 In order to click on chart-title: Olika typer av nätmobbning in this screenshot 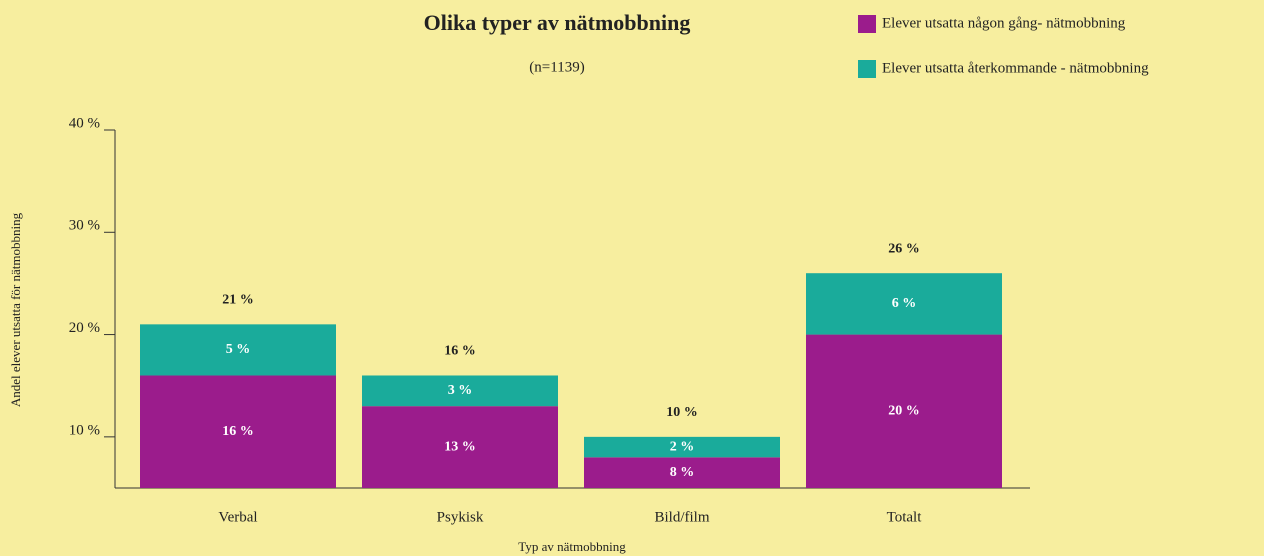, I will do `click(557, 22)`.